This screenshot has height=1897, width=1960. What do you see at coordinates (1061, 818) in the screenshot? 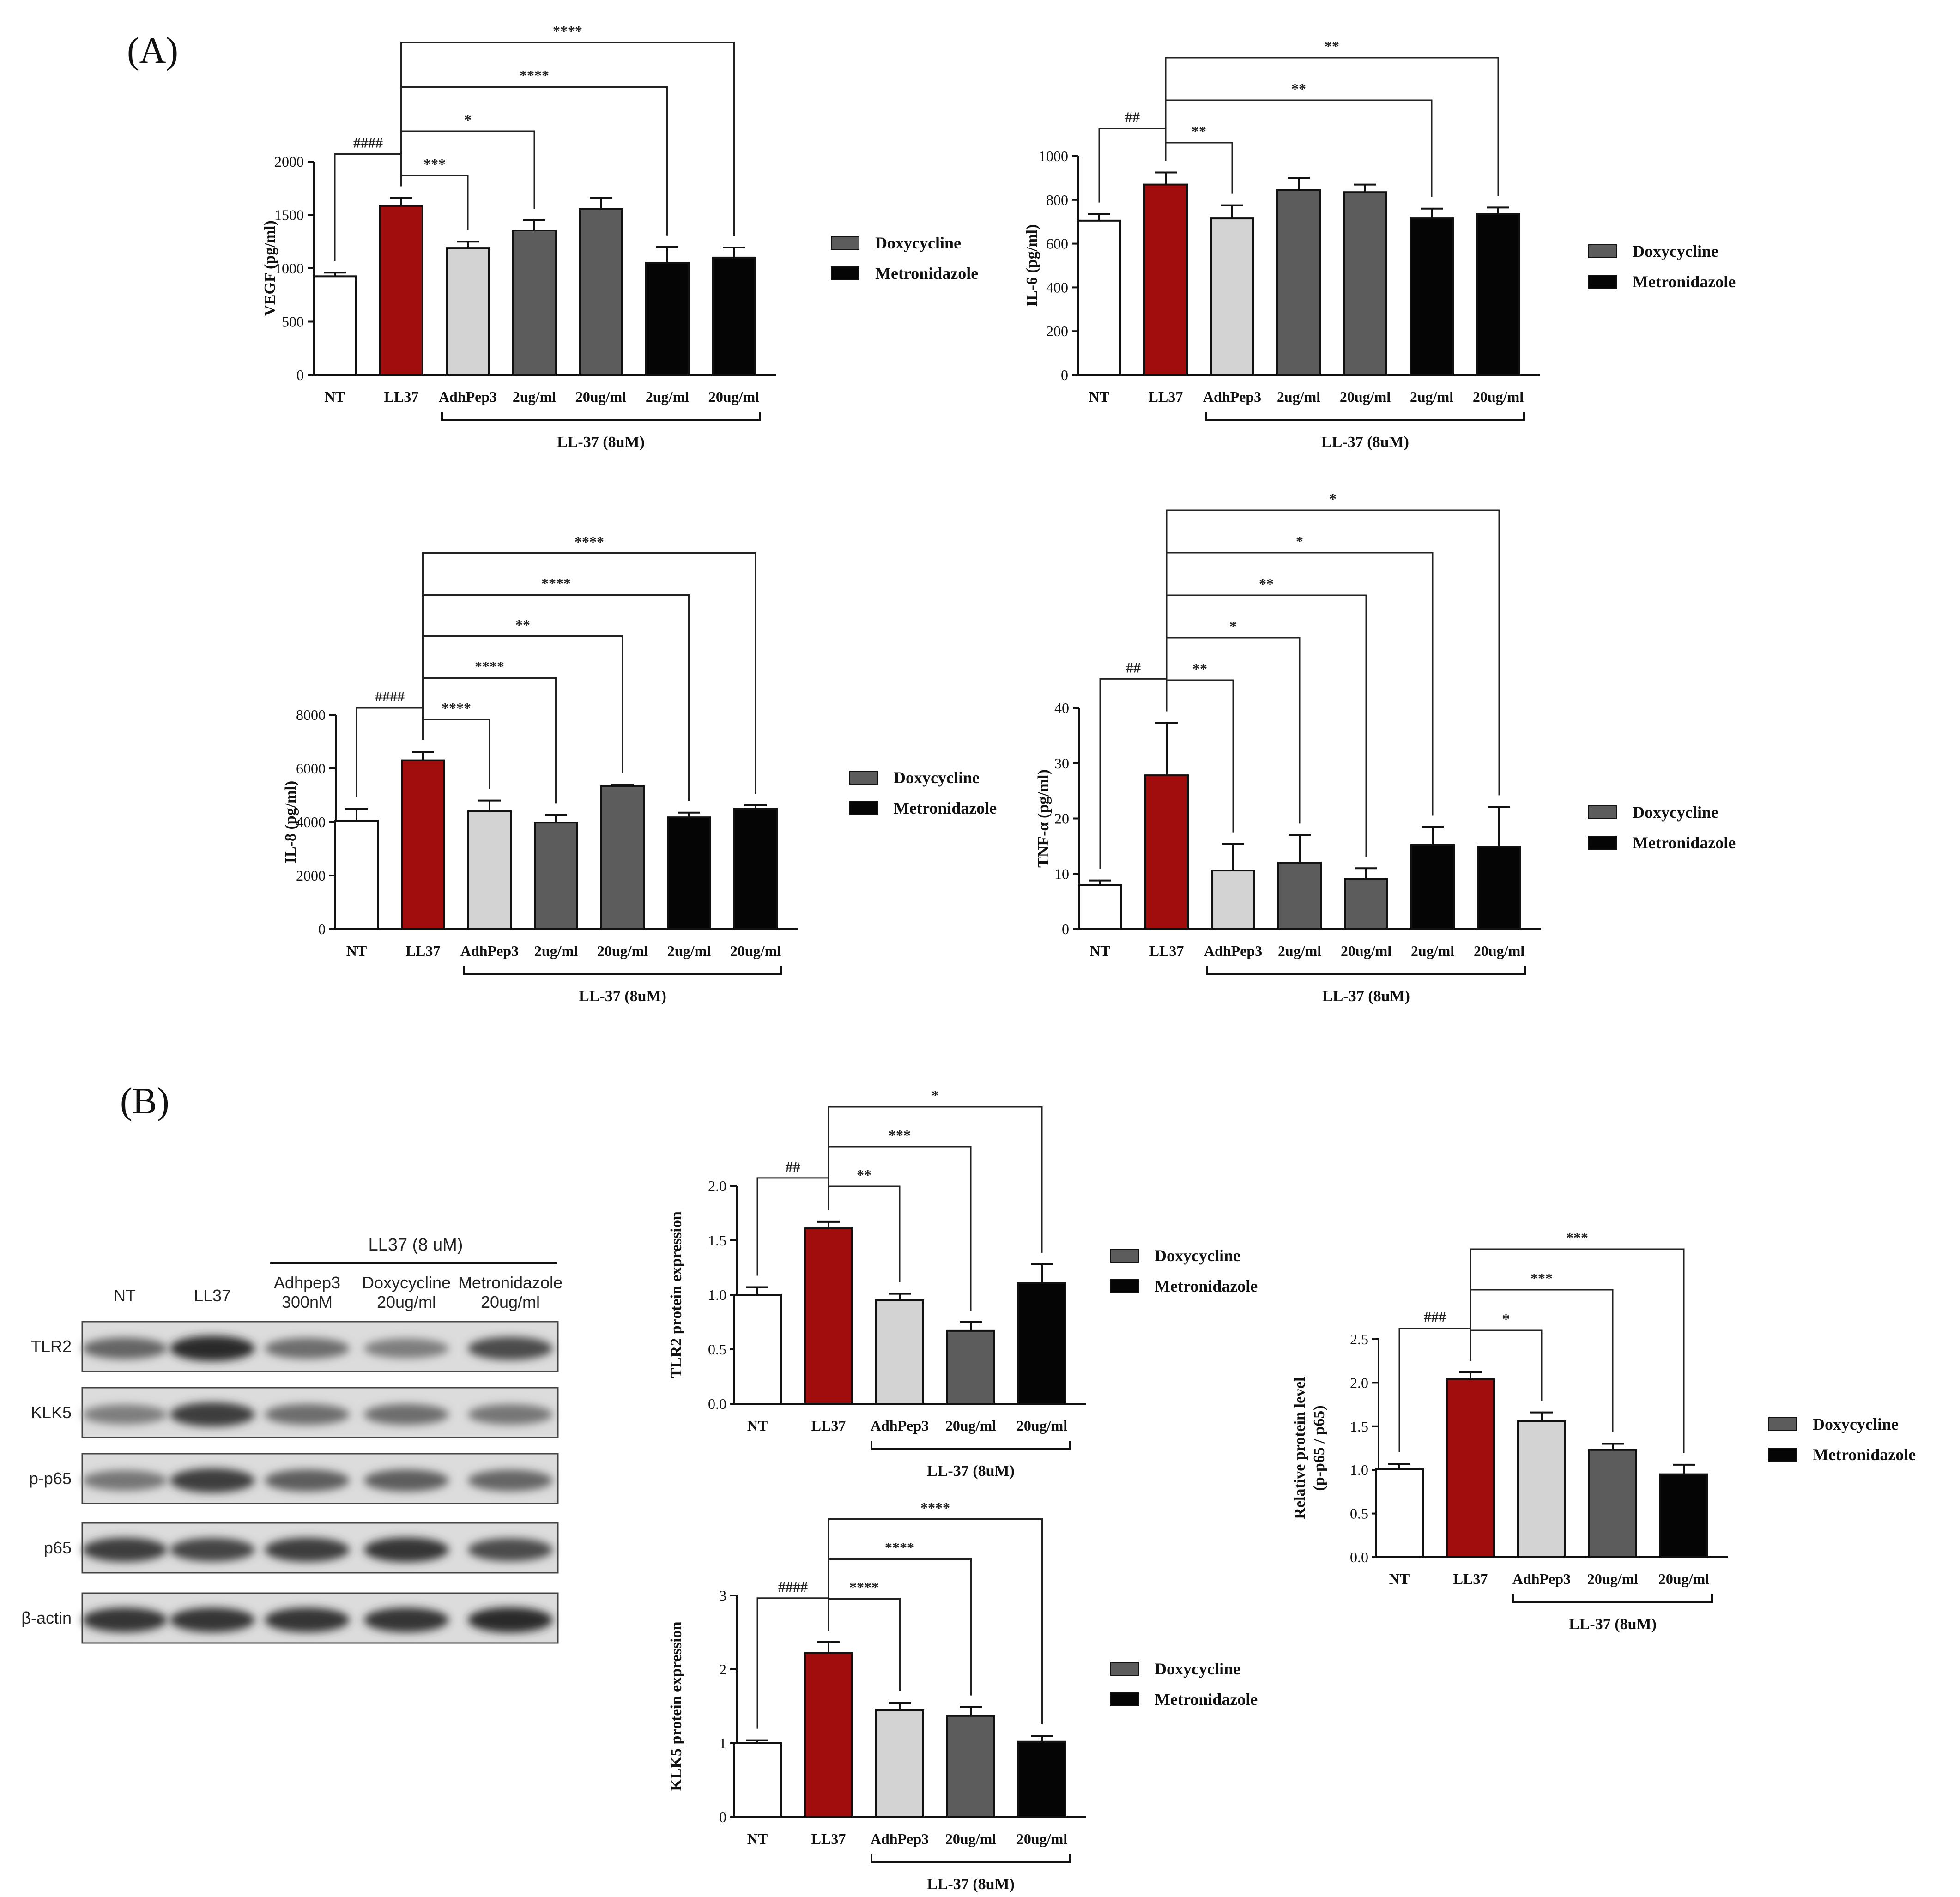
I see `y-tick-label: 20` at bounding box center [1061, 818].